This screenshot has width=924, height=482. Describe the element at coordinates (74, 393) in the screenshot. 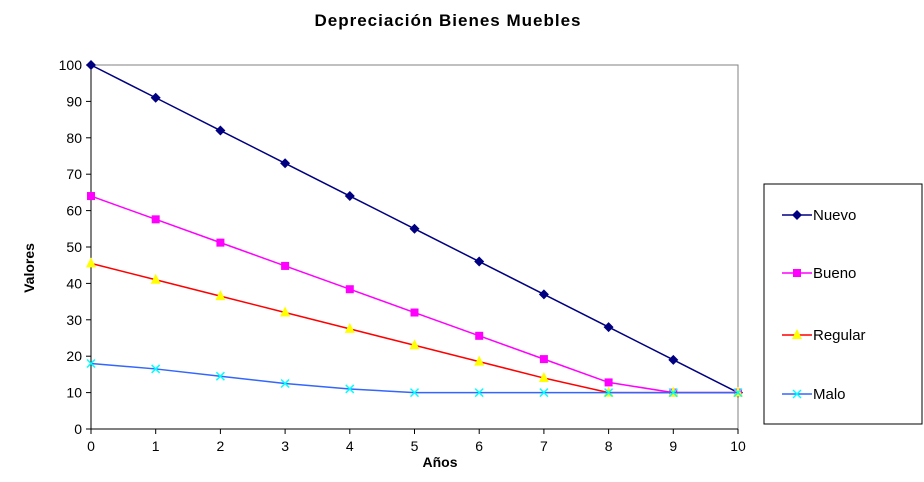

I see `y-tick-label: 10` at that location.